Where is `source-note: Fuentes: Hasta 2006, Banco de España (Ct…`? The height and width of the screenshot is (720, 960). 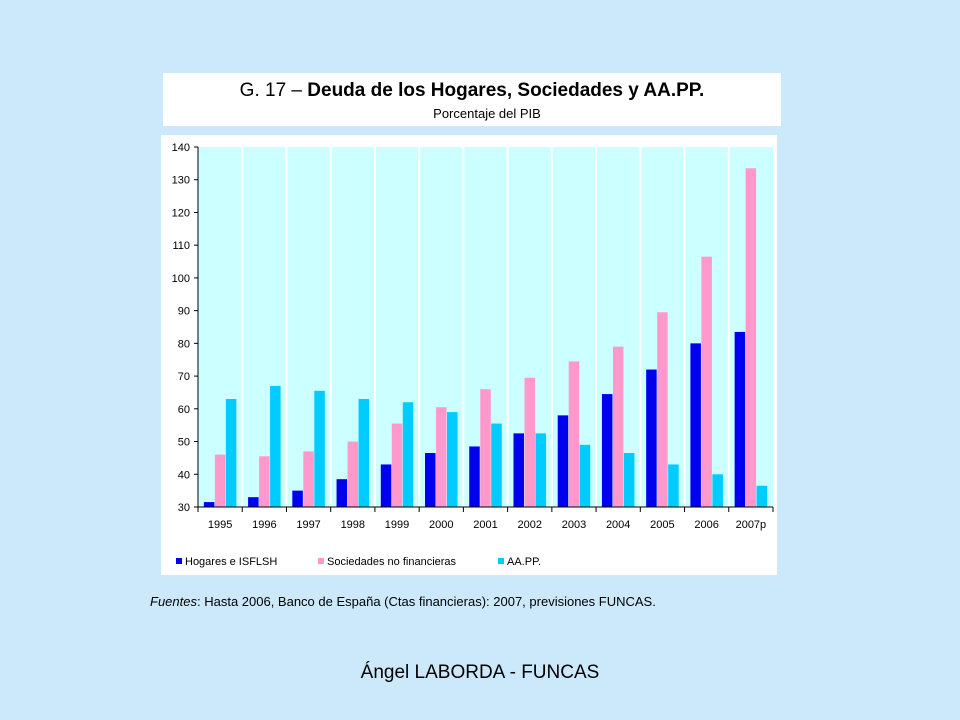 source-note: Fuentes: Hasta 2006, Banco de España (Ct… is located at coordinates (403, 601).